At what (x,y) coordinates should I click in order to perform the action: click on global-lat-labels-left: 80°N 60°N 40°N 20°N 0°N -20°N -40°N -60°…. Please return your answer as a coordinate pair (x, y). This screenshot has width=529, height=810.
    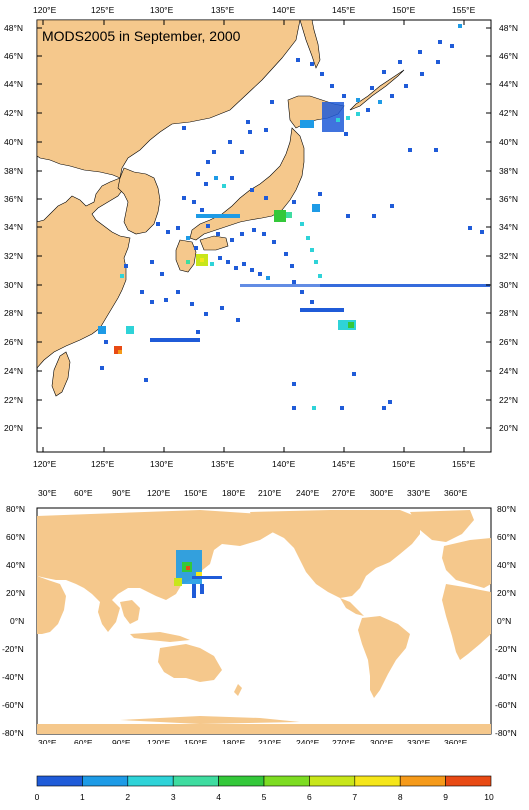
    Looking at the image, I should click on (13, 621).